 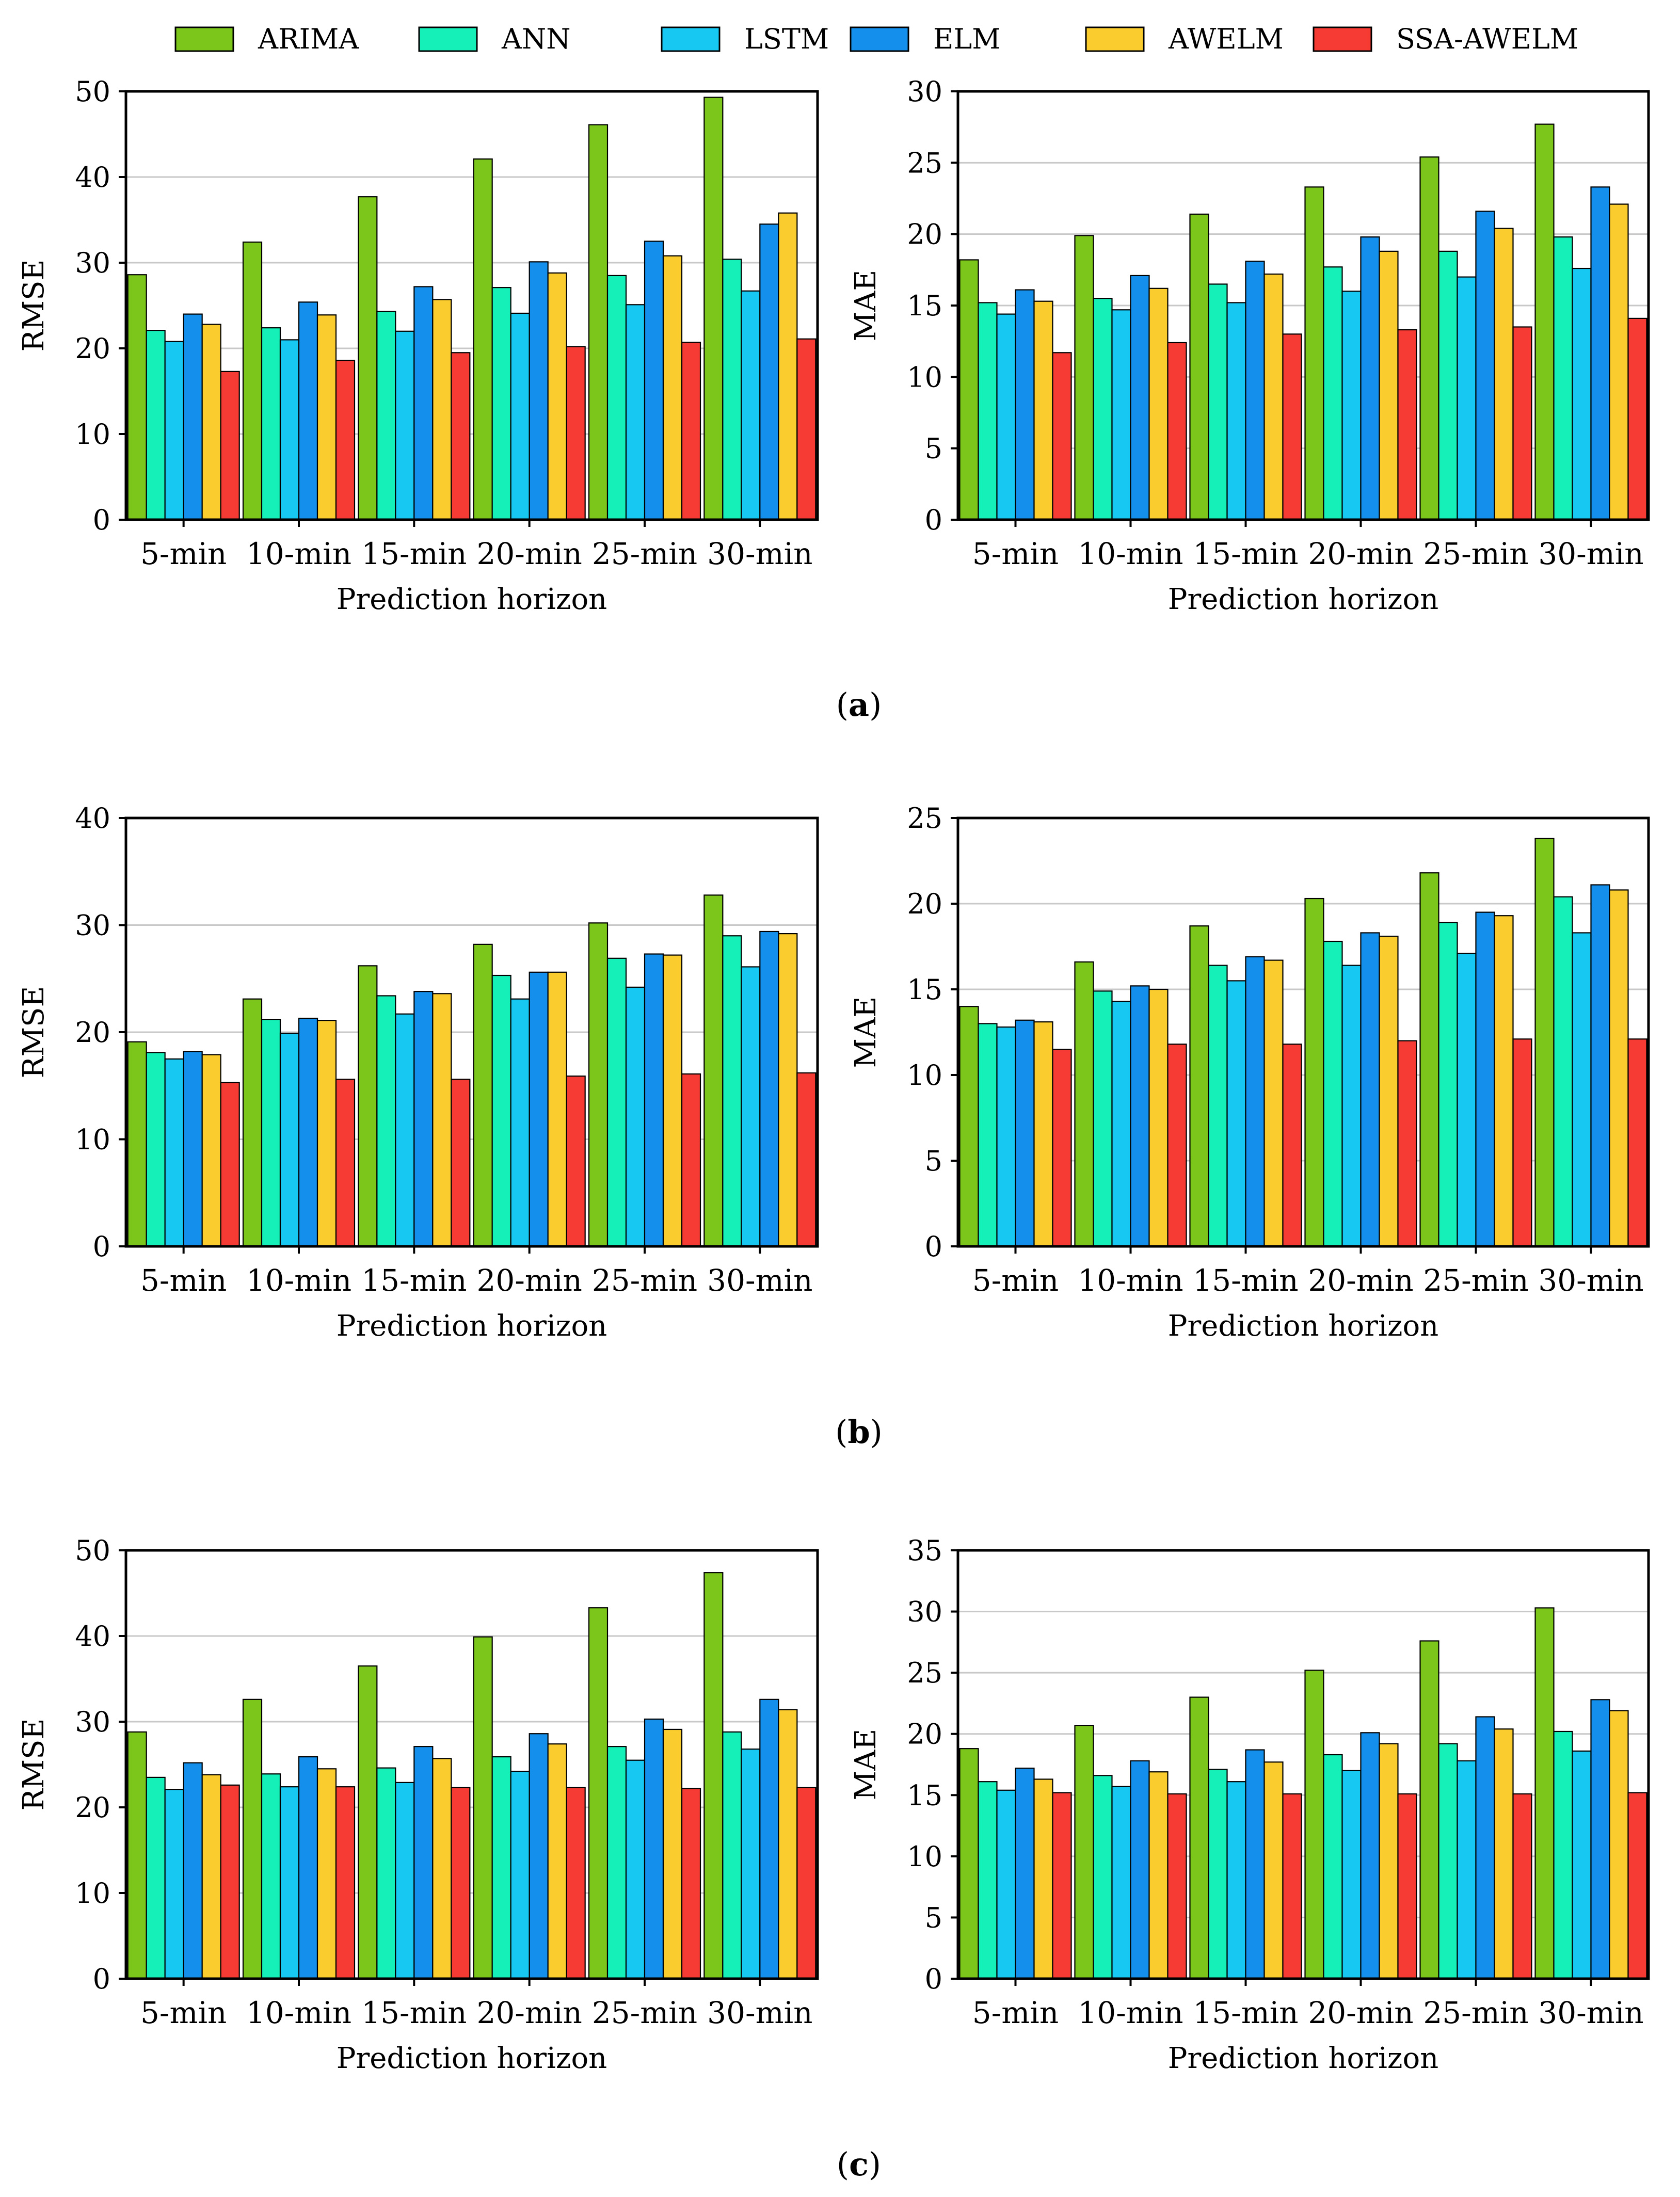 What do you see at coordinates (616, 1863) in the screenshot?
I see `bar-ann-25-min` at bounding box center [616, 1863].